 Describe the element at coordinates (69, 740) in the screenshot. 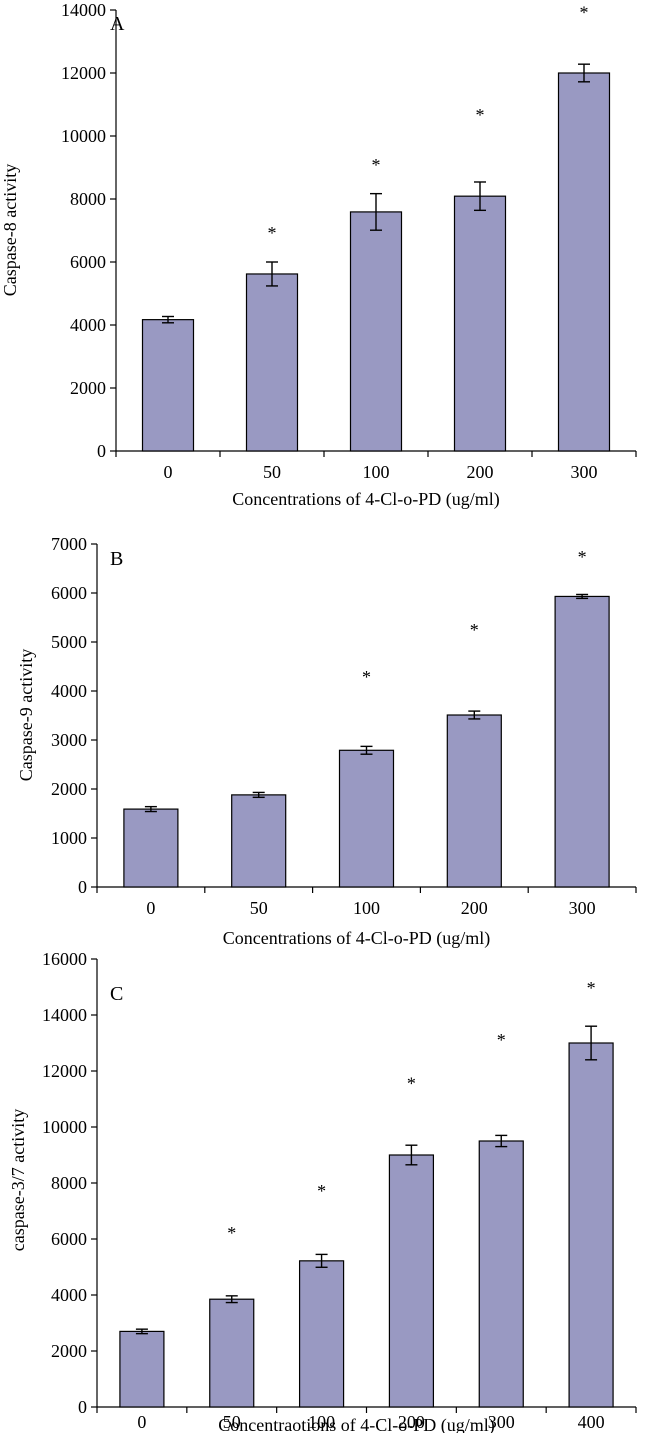

I see `y-tick-label: 3000` at that location.